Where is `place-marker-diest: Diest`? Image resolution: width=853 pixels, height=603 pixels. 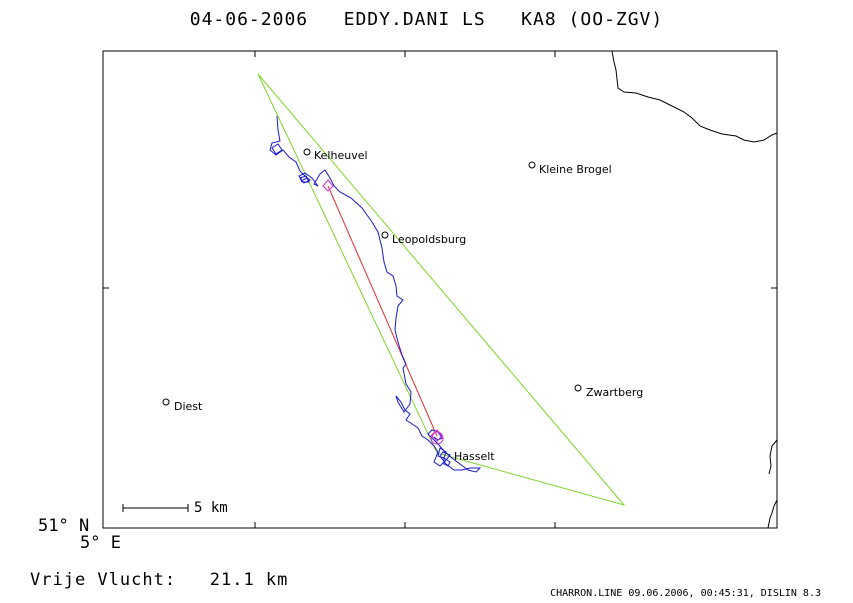 place-marker-diest: Diest is located at coordinates (182, 405).